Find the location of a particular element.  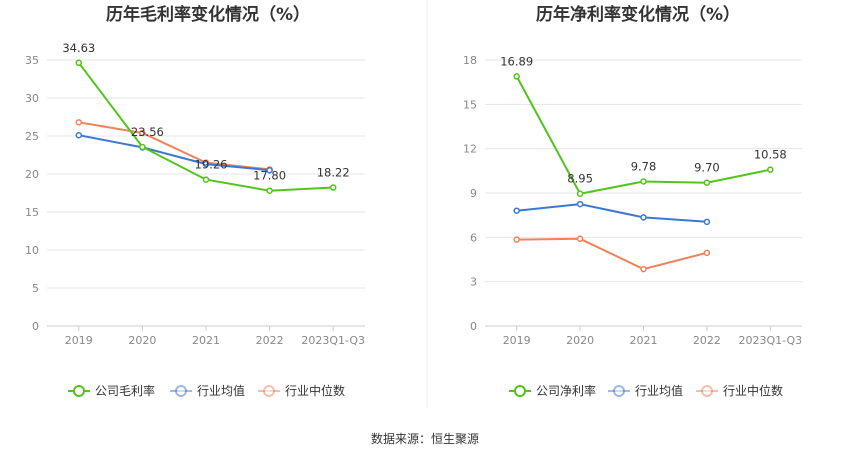

legend-item: 公司毛利率 is located at coordinates (111, 390).